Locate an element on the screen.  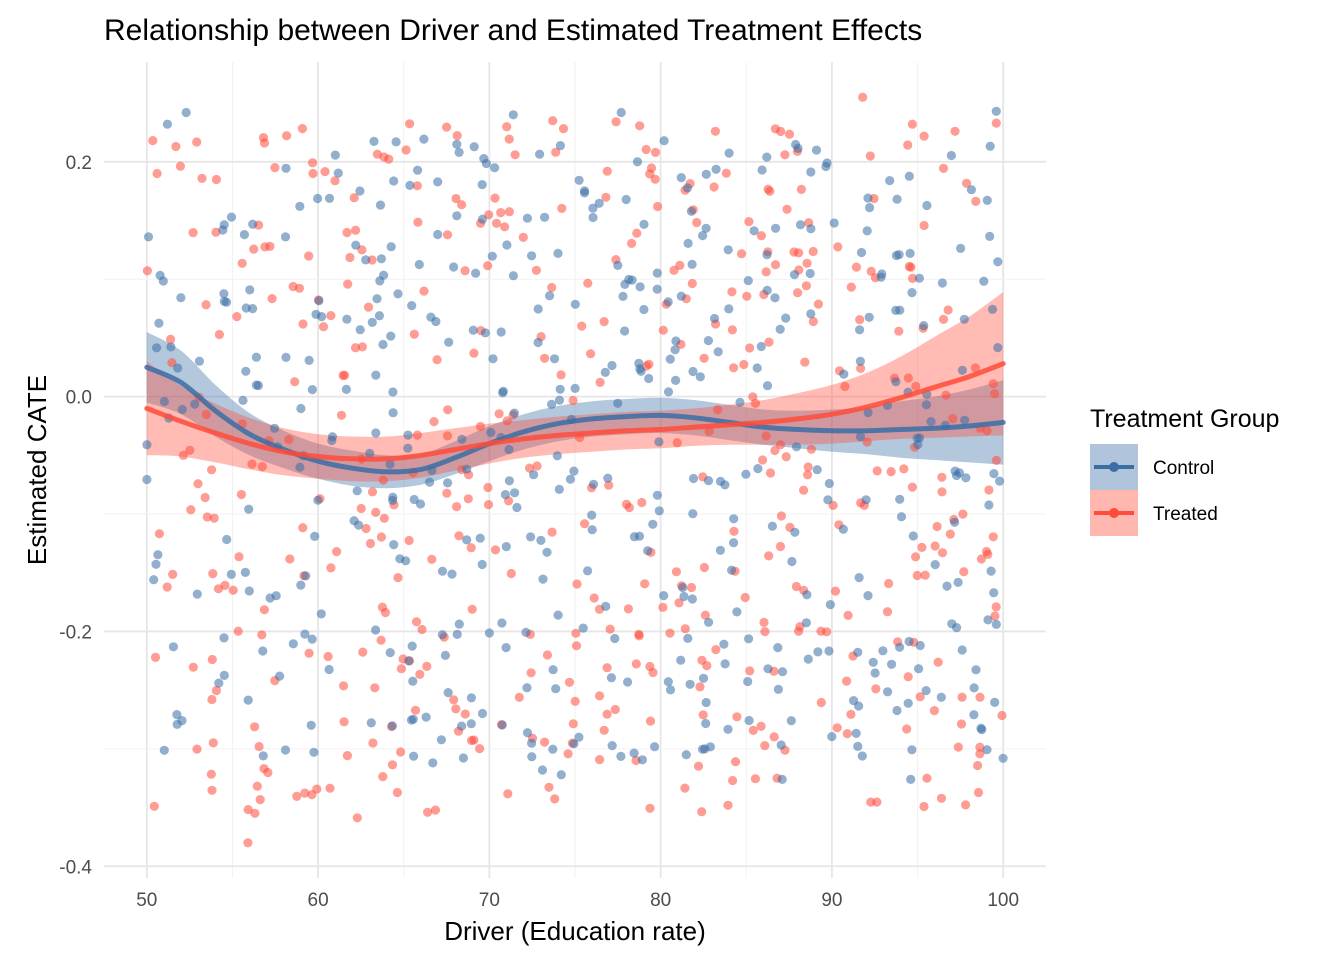
x-axis-title: Driver (Education rate) is located at coordinates (575, 931).